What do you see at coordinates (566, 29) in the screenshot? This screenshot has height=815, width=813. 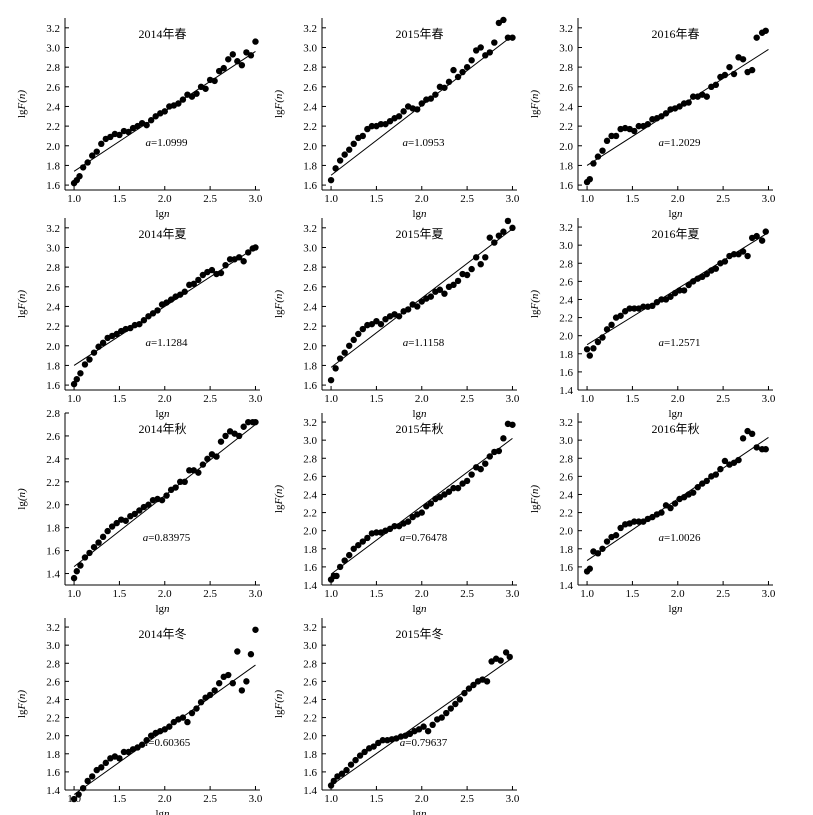 I see `y-tick-label: 3.2` at bounding box center [566, 29].